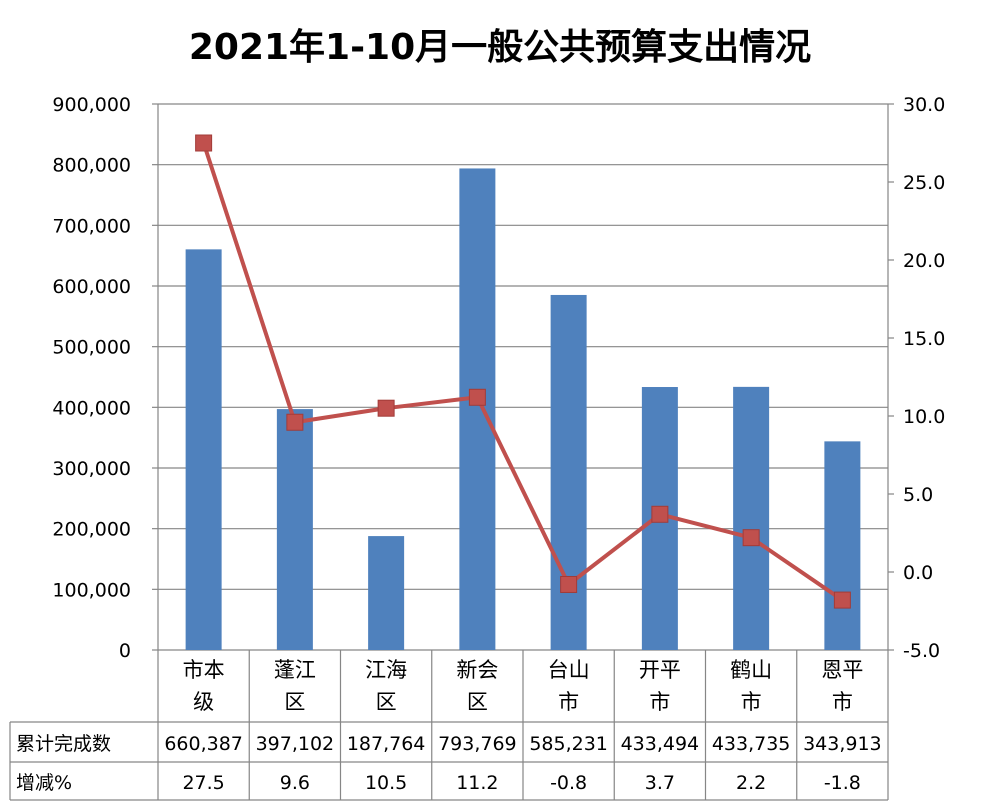  Describe the element at coordinates (924, 261) in the screenshot. I see `y-right-tick-label: 20.0` at that location.